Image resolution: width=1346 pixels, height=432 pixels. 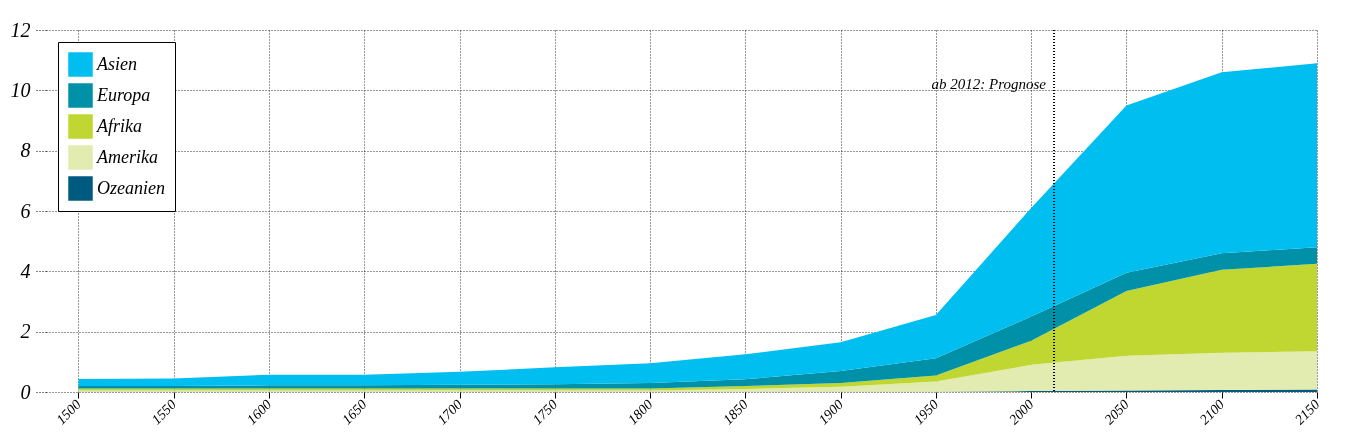 What do you see at coordinates (25, 331) in the screenshot?
I see `y-tick-label: 2` at bounding box center [25, 331].